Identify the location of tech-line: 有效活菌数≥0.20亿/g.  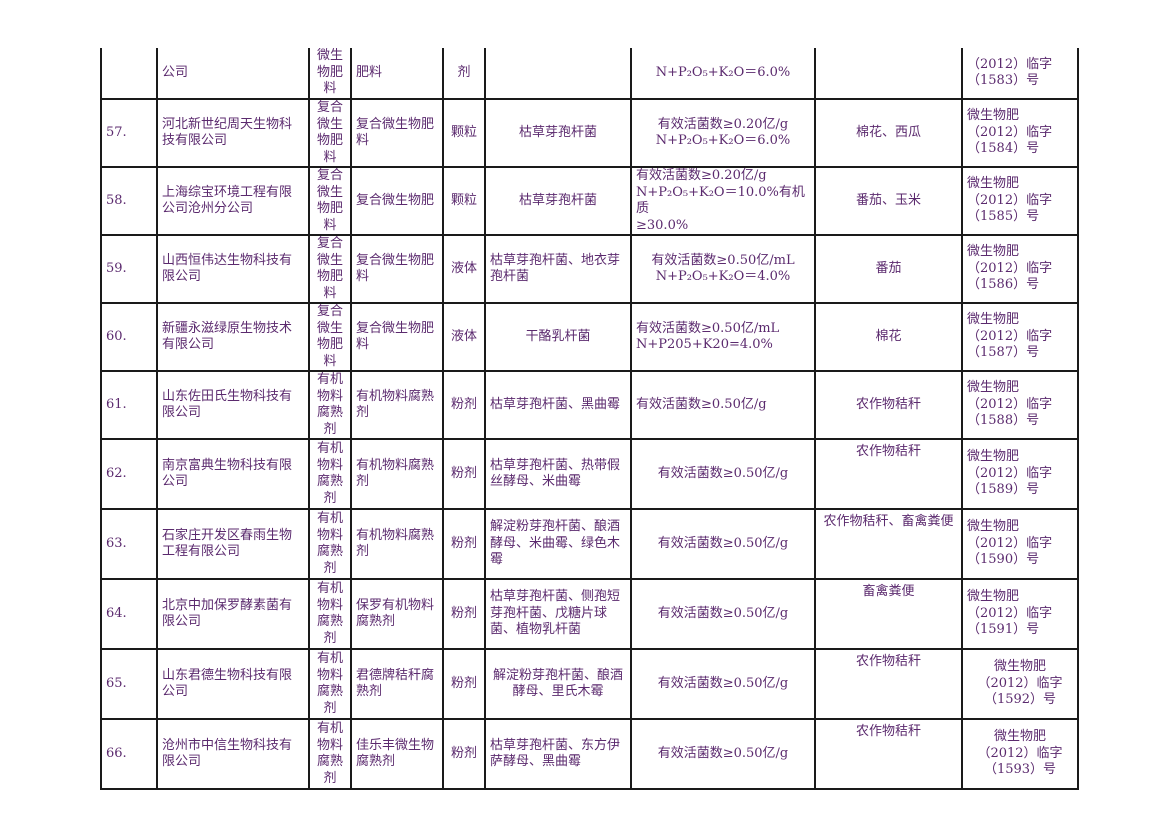
(723, 124).